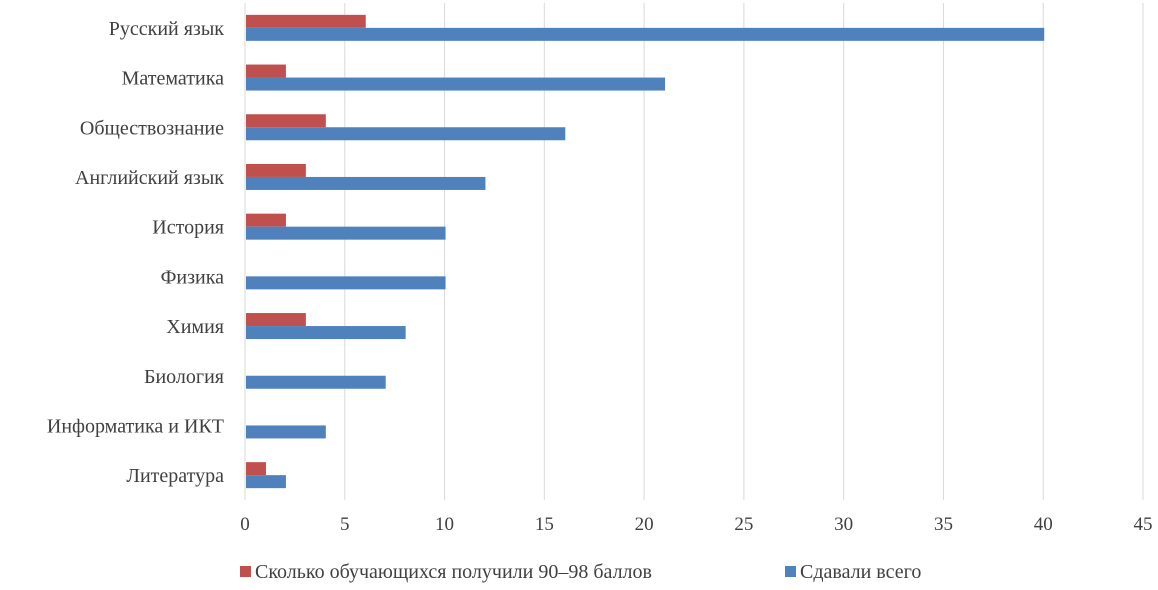  Describe the element at coordinates (644, 524) in the screenshot. I see `x-tick-label: 20` at that location.